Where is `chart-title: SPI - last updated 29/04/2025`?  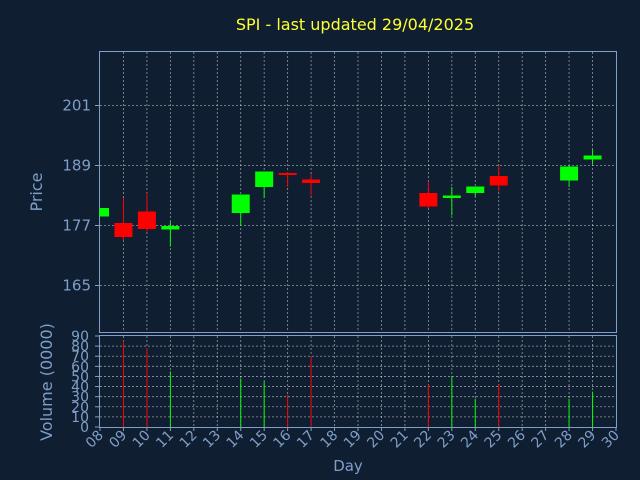
chart-title: SPI - last updated 29/04/2025 is located at coordinates (355, 24).